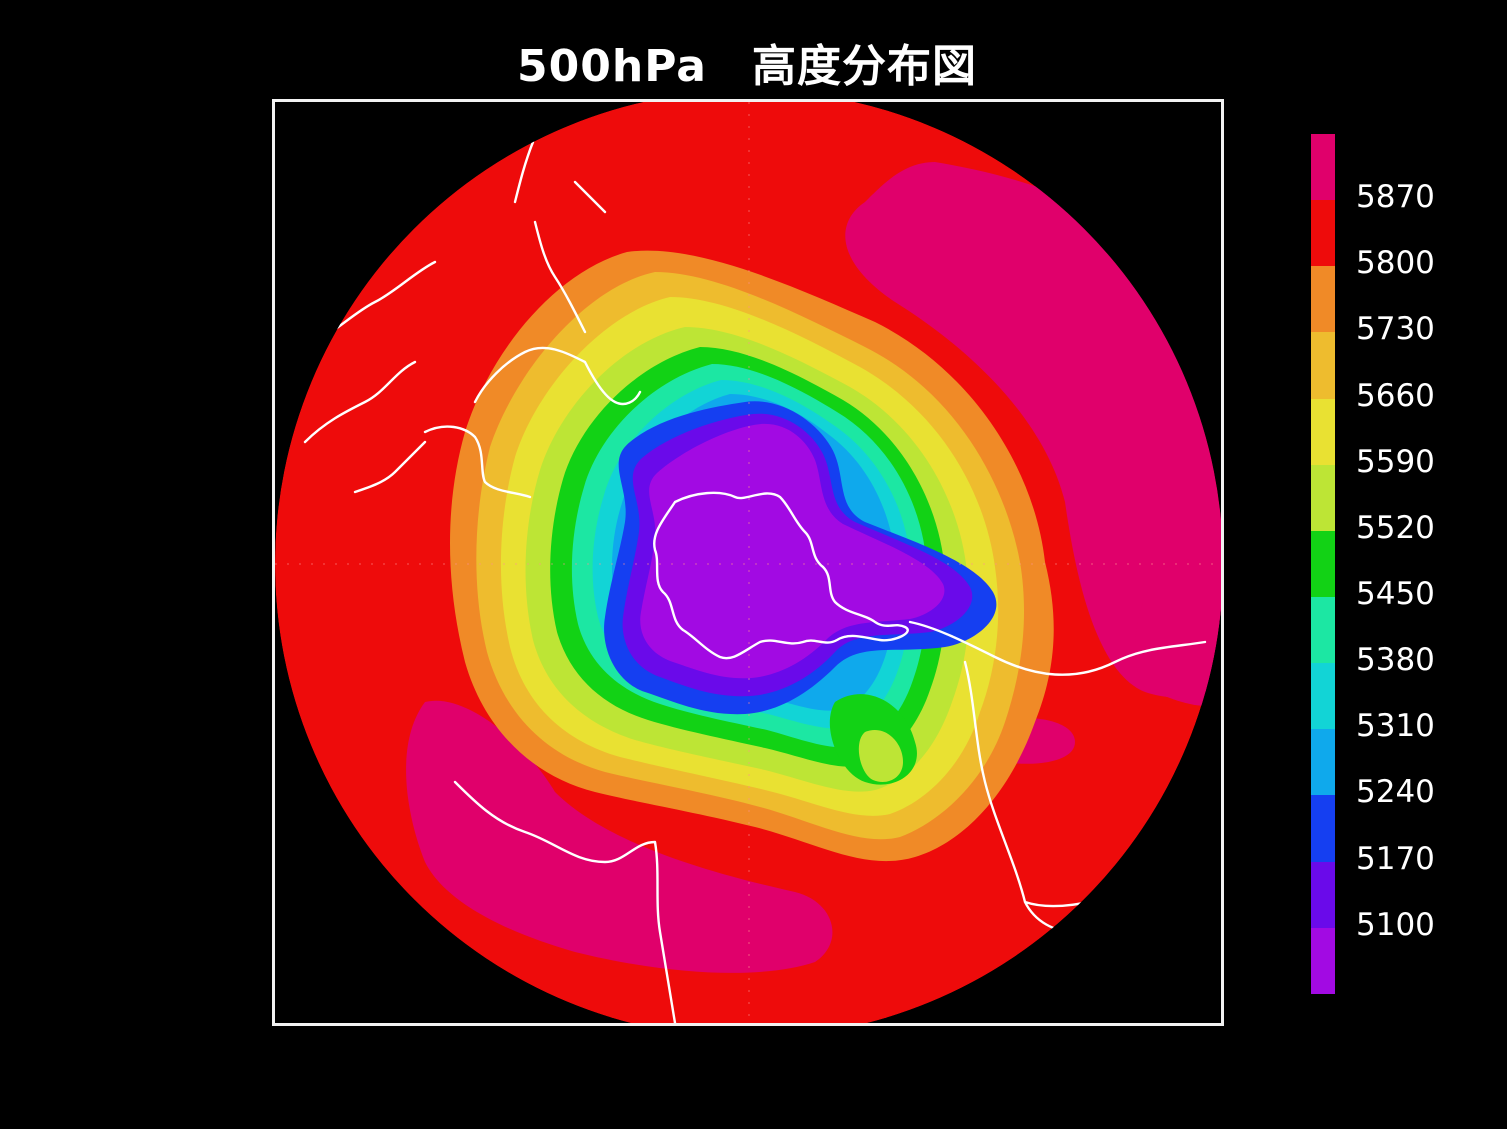  What do you see at coordinates (1395, 527) in the screenshot?
I see `colorbar-tick-label: 5520` at bounding box center [1395, 527].